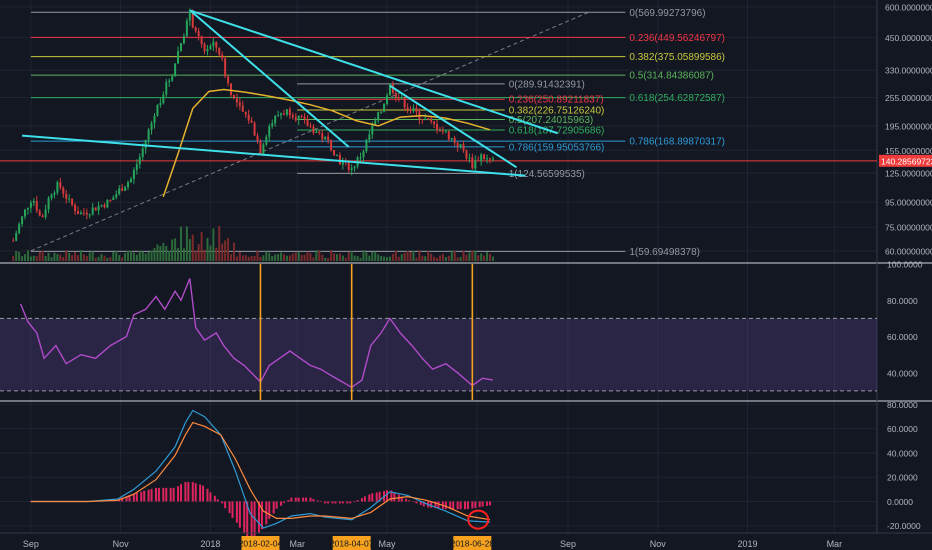  I want to click on price-tick-label-0: 600.00000000, so click(908, 7).